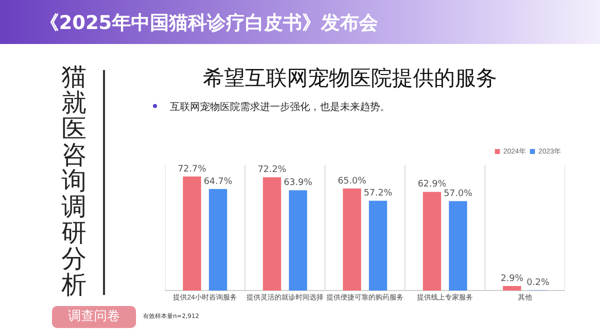 This screenshot has width=600, height=336. Describe the element at coordinates (432, 185) in the screenshot. I see `data-label: 62.9%` at that location.